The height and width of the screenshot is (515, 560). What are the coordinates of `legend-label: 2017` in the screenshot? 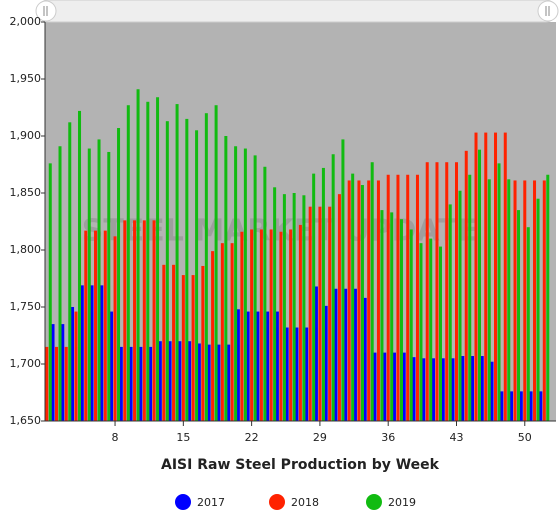 It's located at (211, 502).